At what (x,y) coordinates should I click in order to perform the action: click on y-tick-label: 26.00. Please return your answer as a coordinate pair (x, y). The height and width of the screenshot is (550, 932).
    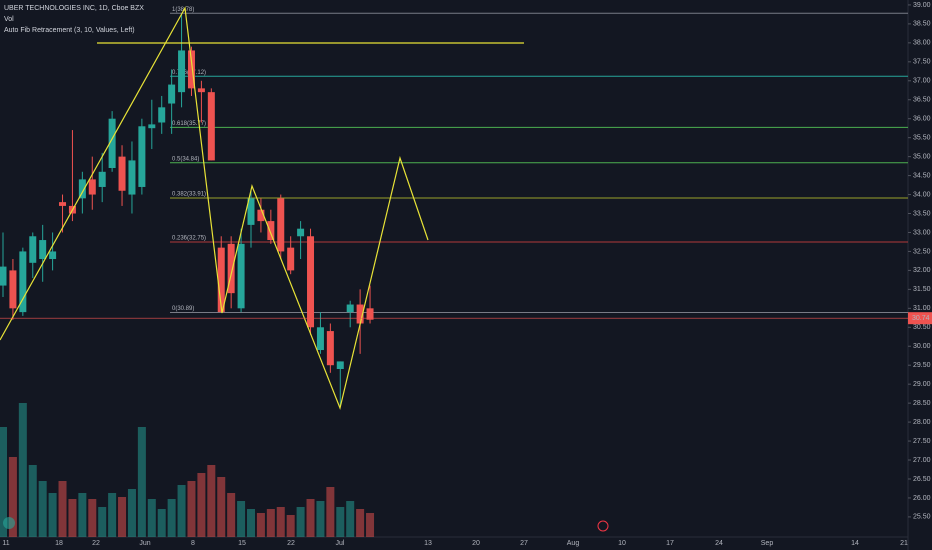
    Looking at the image, I should click on (922, 498).